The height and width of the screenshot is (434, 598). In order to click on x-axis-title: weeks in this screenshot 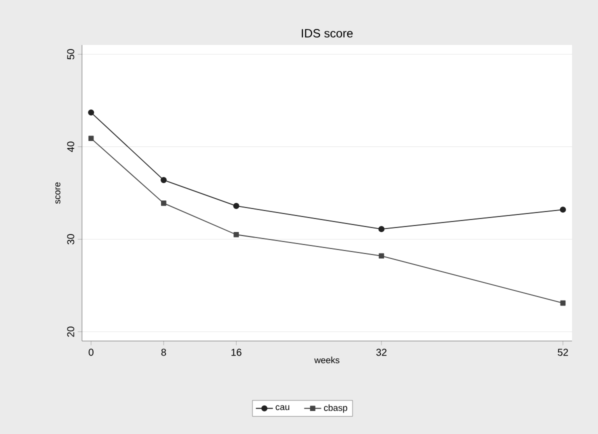, I will do `click(327, 360)`.